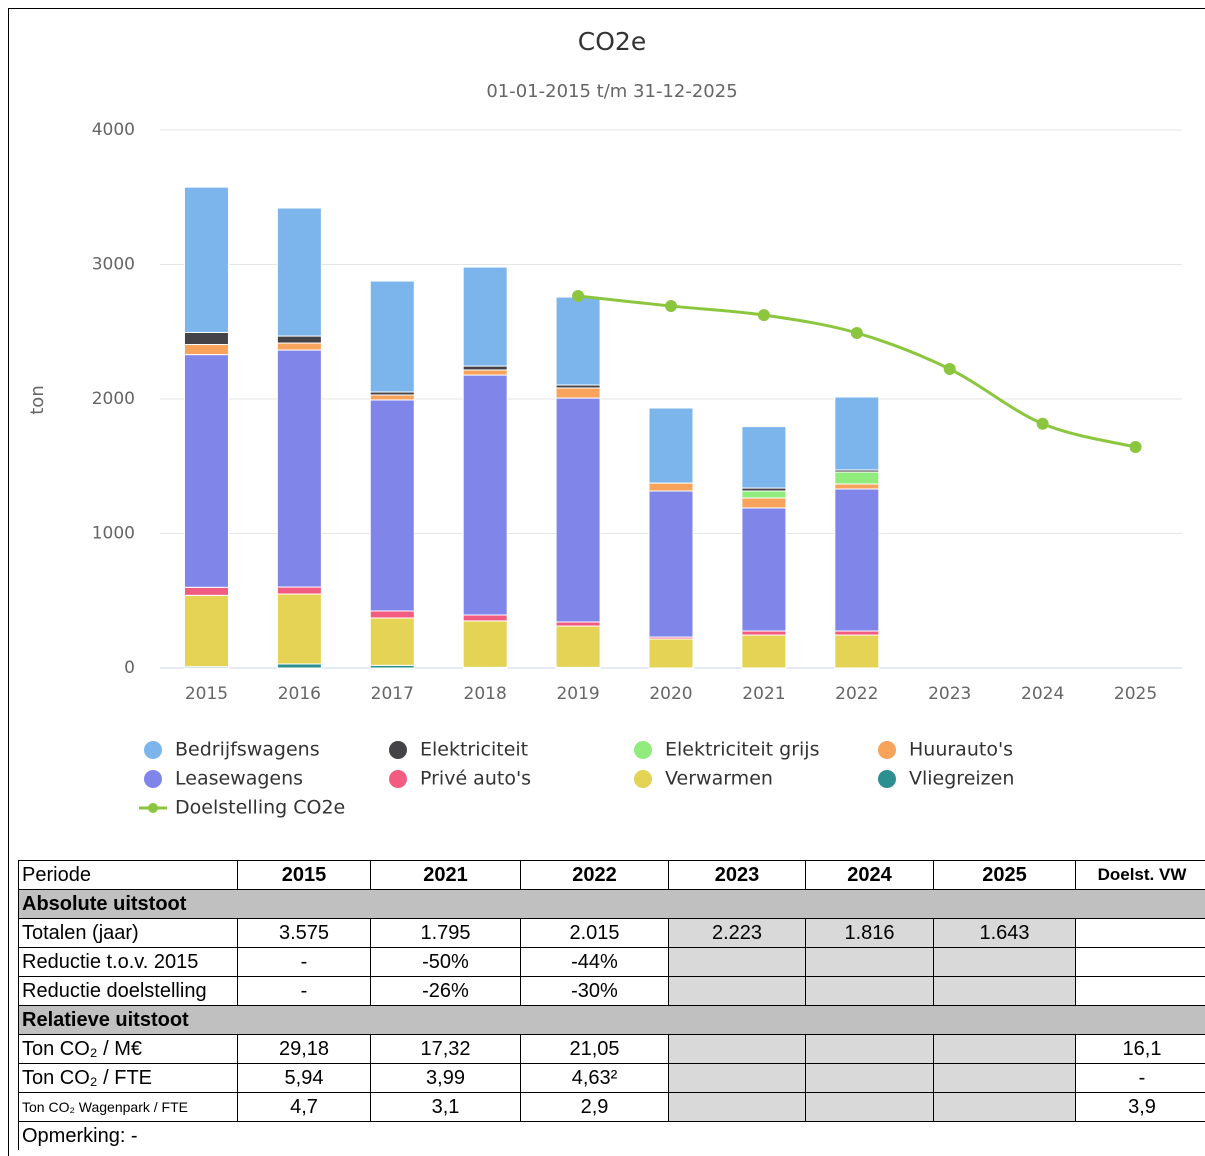 Image resolution: width=1205 pixels, height=1156 pixels. I want to click on section-label: Relatieve uitstoot, so click(611, 1020).